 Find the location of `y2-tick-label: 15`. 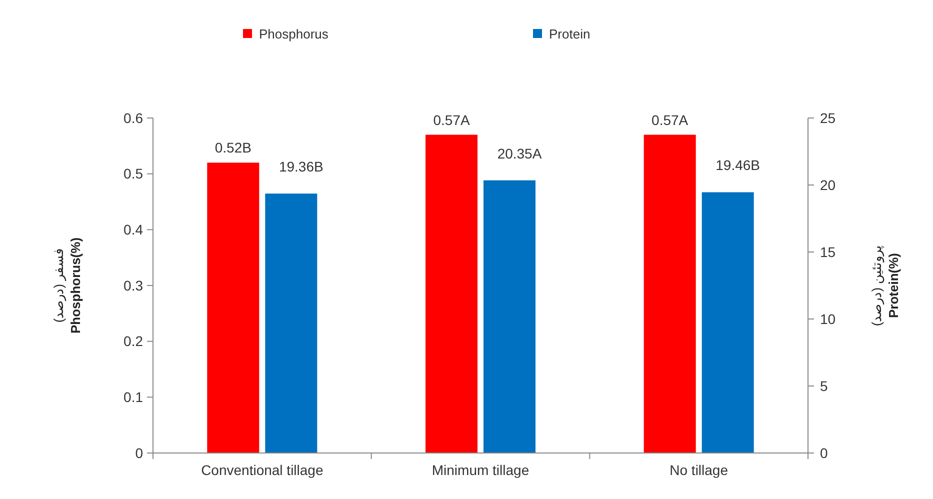

y2-tick-label: 15 is located at coordinates (828, 252).